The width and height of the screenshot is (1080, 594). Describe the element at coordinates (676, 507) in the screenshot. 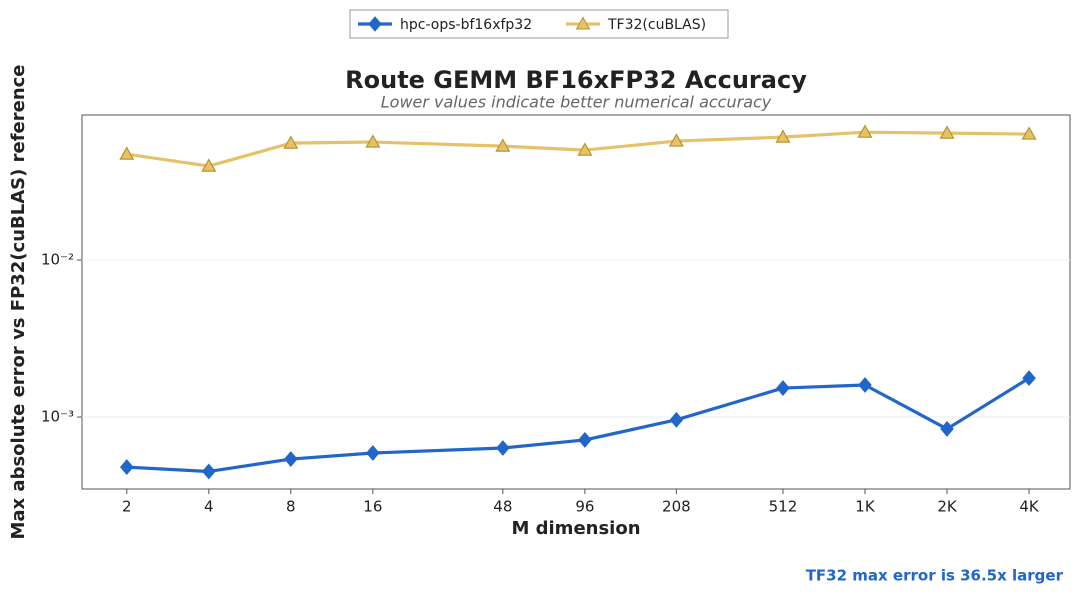

I see `x-tick-label: 208` at that location.